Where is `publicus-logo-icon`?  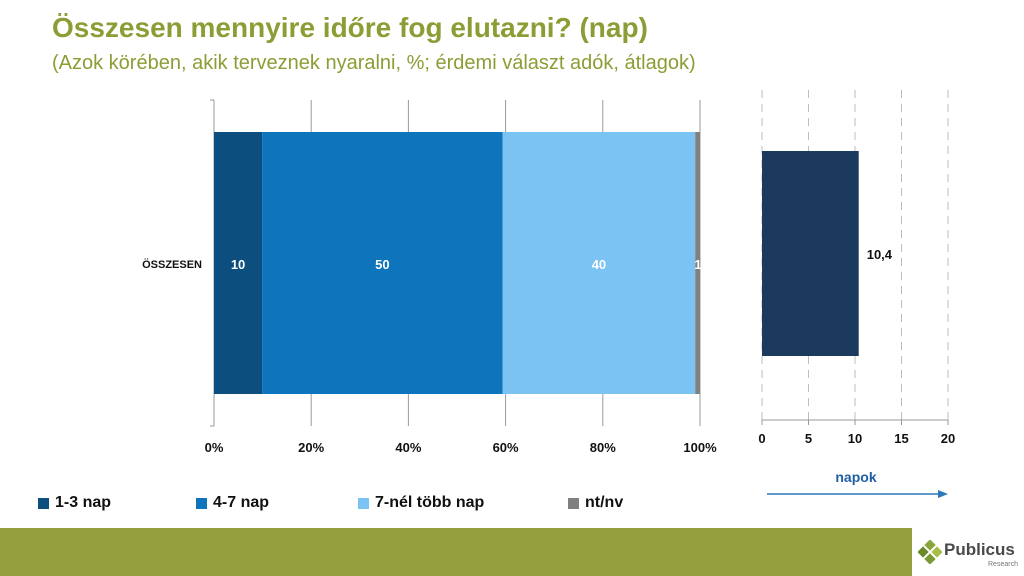 publicus-logo-icon is located at coordinates (930, 552).